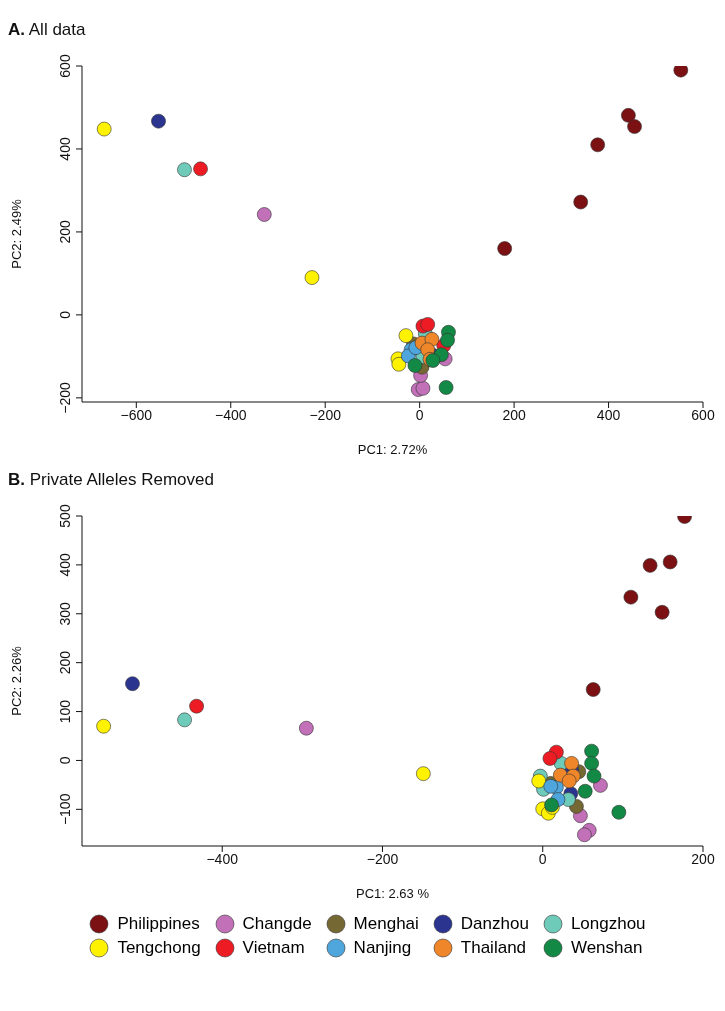 The height and width of the screenshot is (1011, 725). Describe the element at coordinates (111, 480) in the screenshot. I see `chart-title: B. Private Alleles Removed` at that location.